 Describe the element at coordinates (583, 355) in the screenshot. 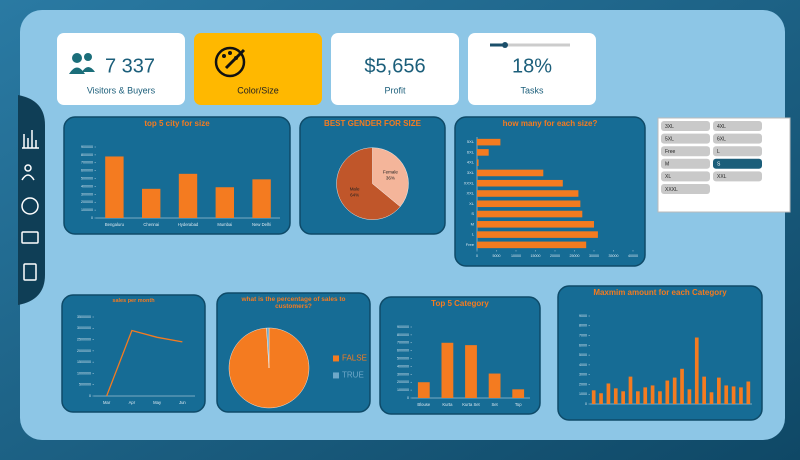

I see `y-tick-label: 5000` at that location.